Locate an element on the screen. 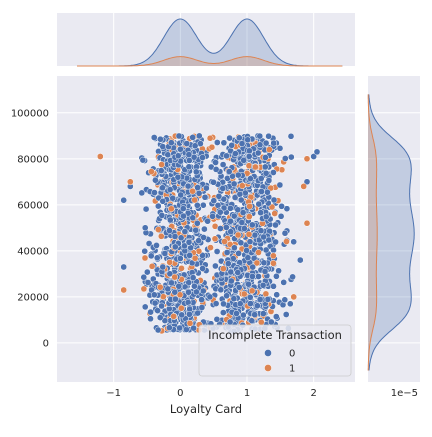 The image size is (432, 437). top-marginal-kde is located at coordinates (206, 40).